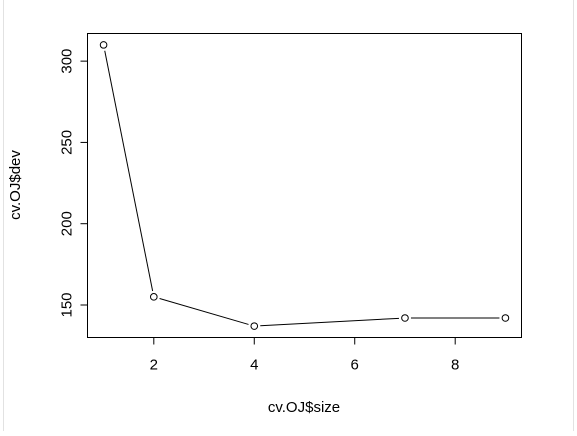  What do you see at coordinates (254, 365) in the screenshot?
I see `x-tick-label: 4` at bounding box center [254, 365].